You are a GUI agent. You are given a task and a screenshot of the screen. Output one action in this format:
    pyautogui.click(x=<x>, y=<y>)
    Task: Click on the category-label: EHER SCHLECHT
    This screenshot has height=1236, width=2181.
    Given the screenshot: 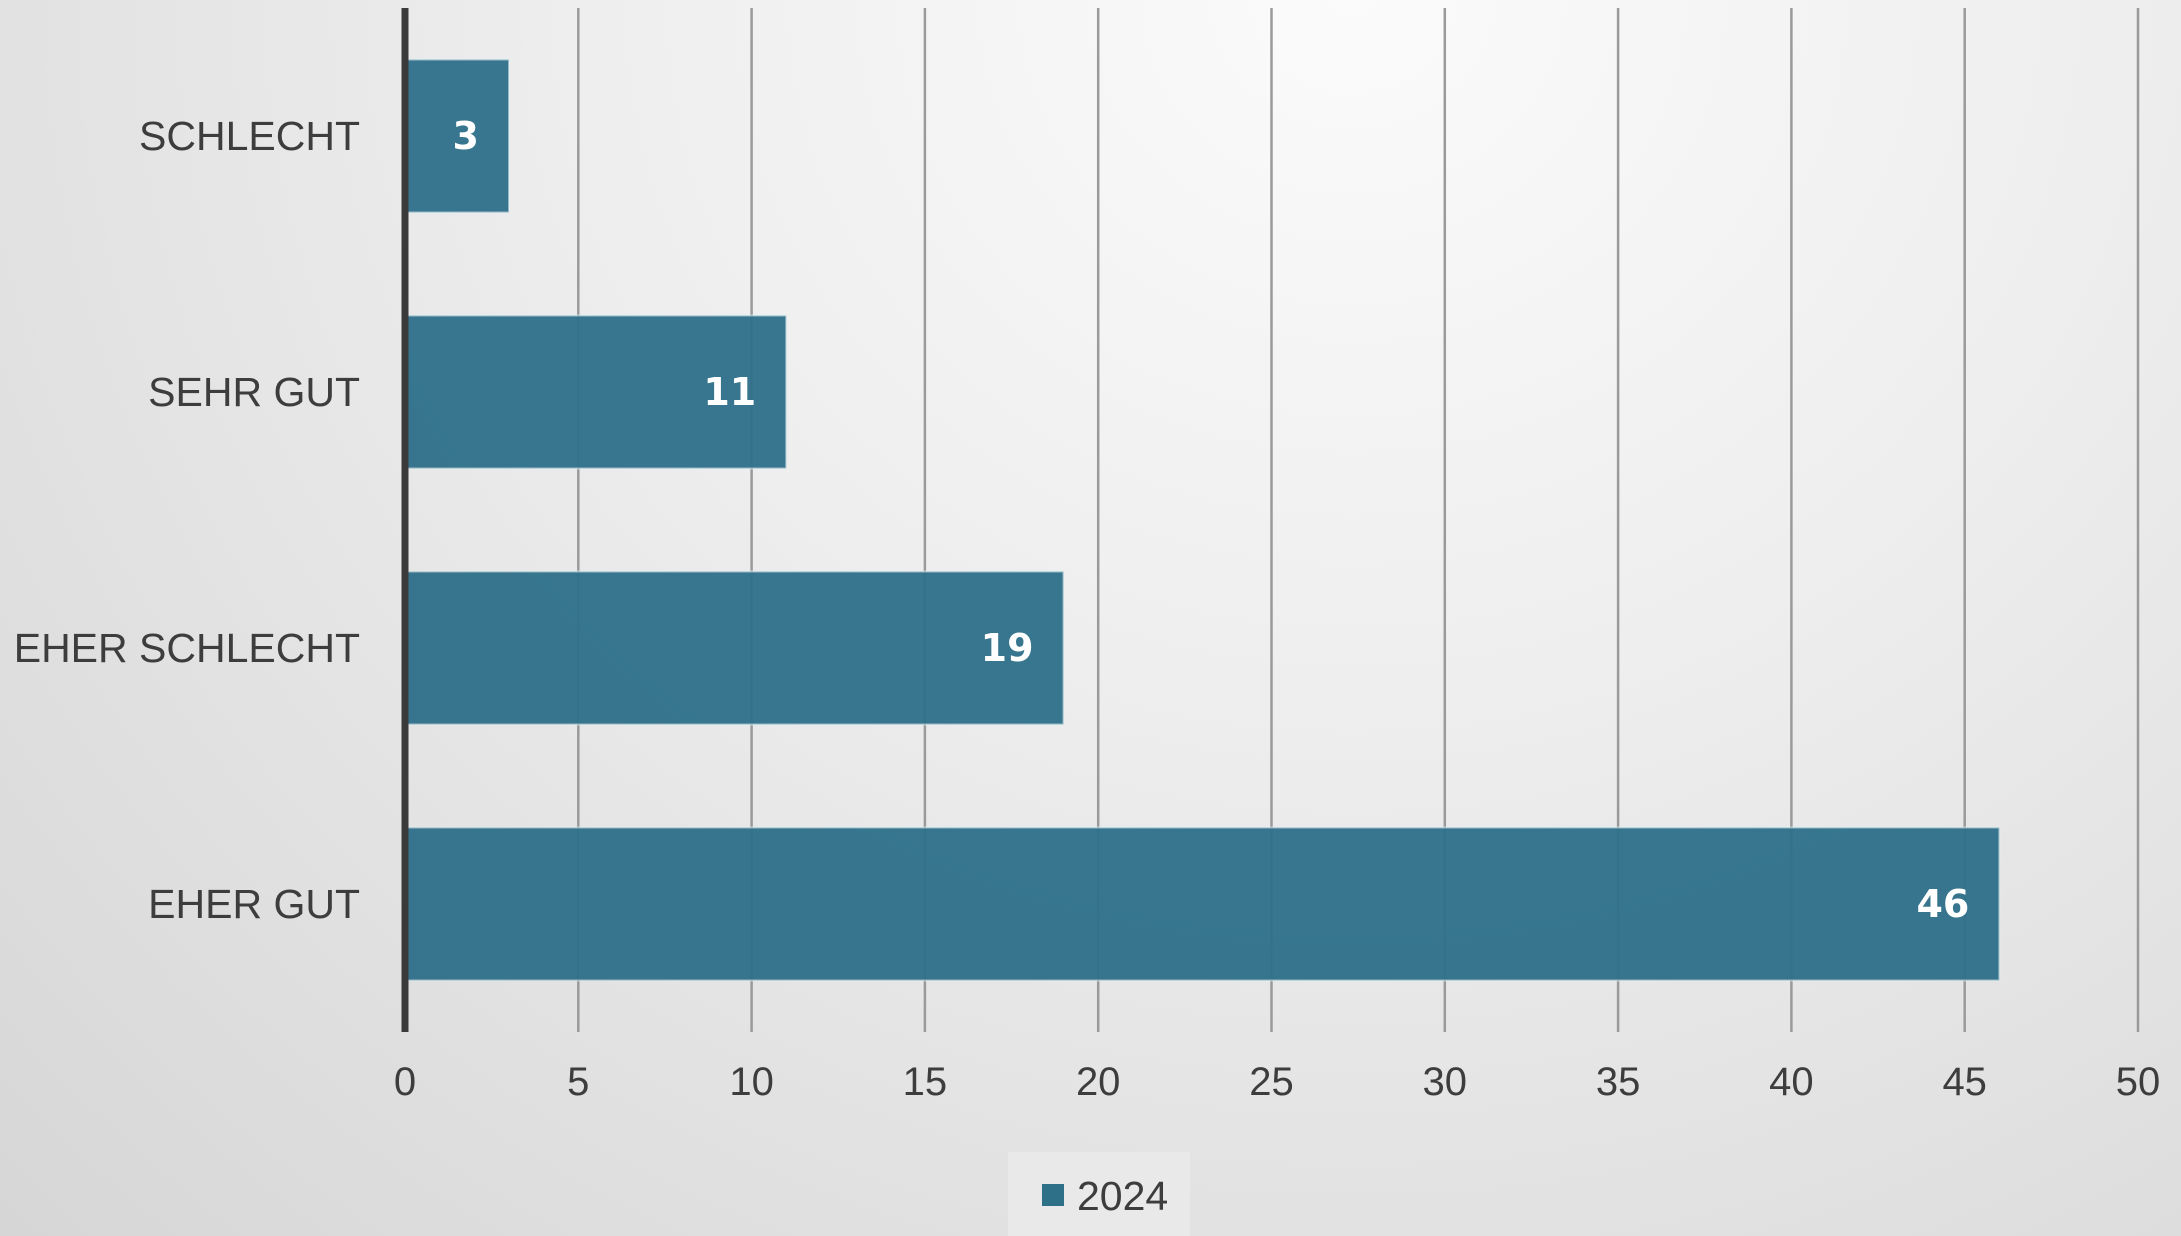 What is the action you would take?
    pyautogui.click(x=187, y=648)
    